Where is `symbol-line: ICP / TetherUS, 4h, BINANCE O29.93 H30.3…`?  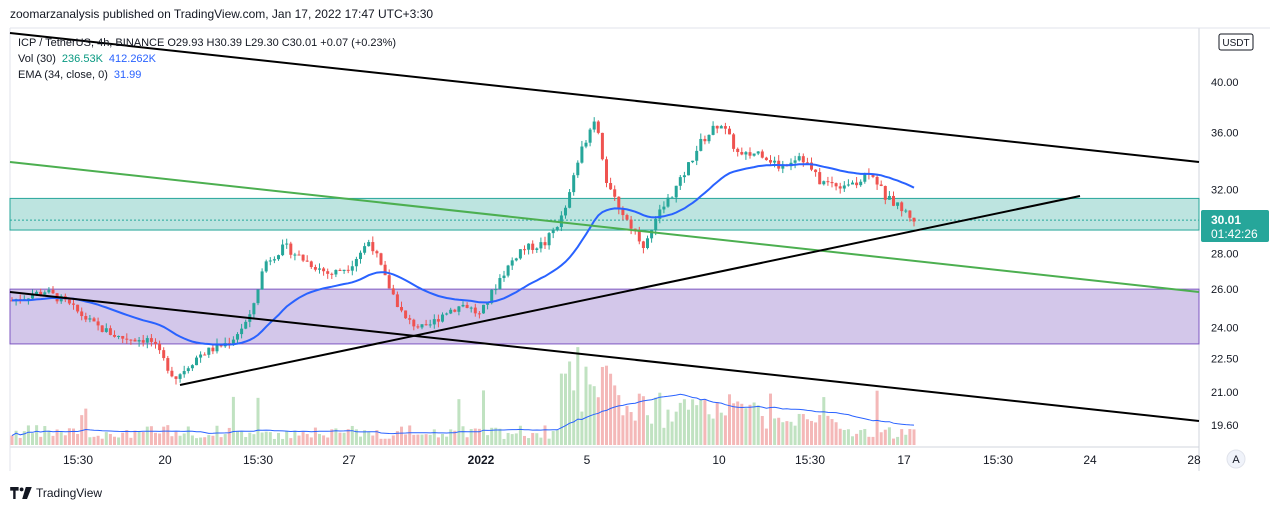 symbol-line: ICP / TetherUS, 4h, BINANCE O29.93 H30.3… is located at coordinates (207, 43).